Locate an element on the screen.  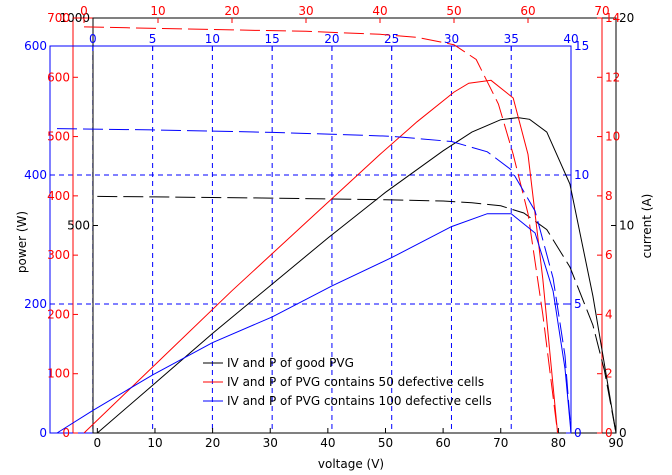
tick-label-r_top: 0 is located at coordinates (84, 11).